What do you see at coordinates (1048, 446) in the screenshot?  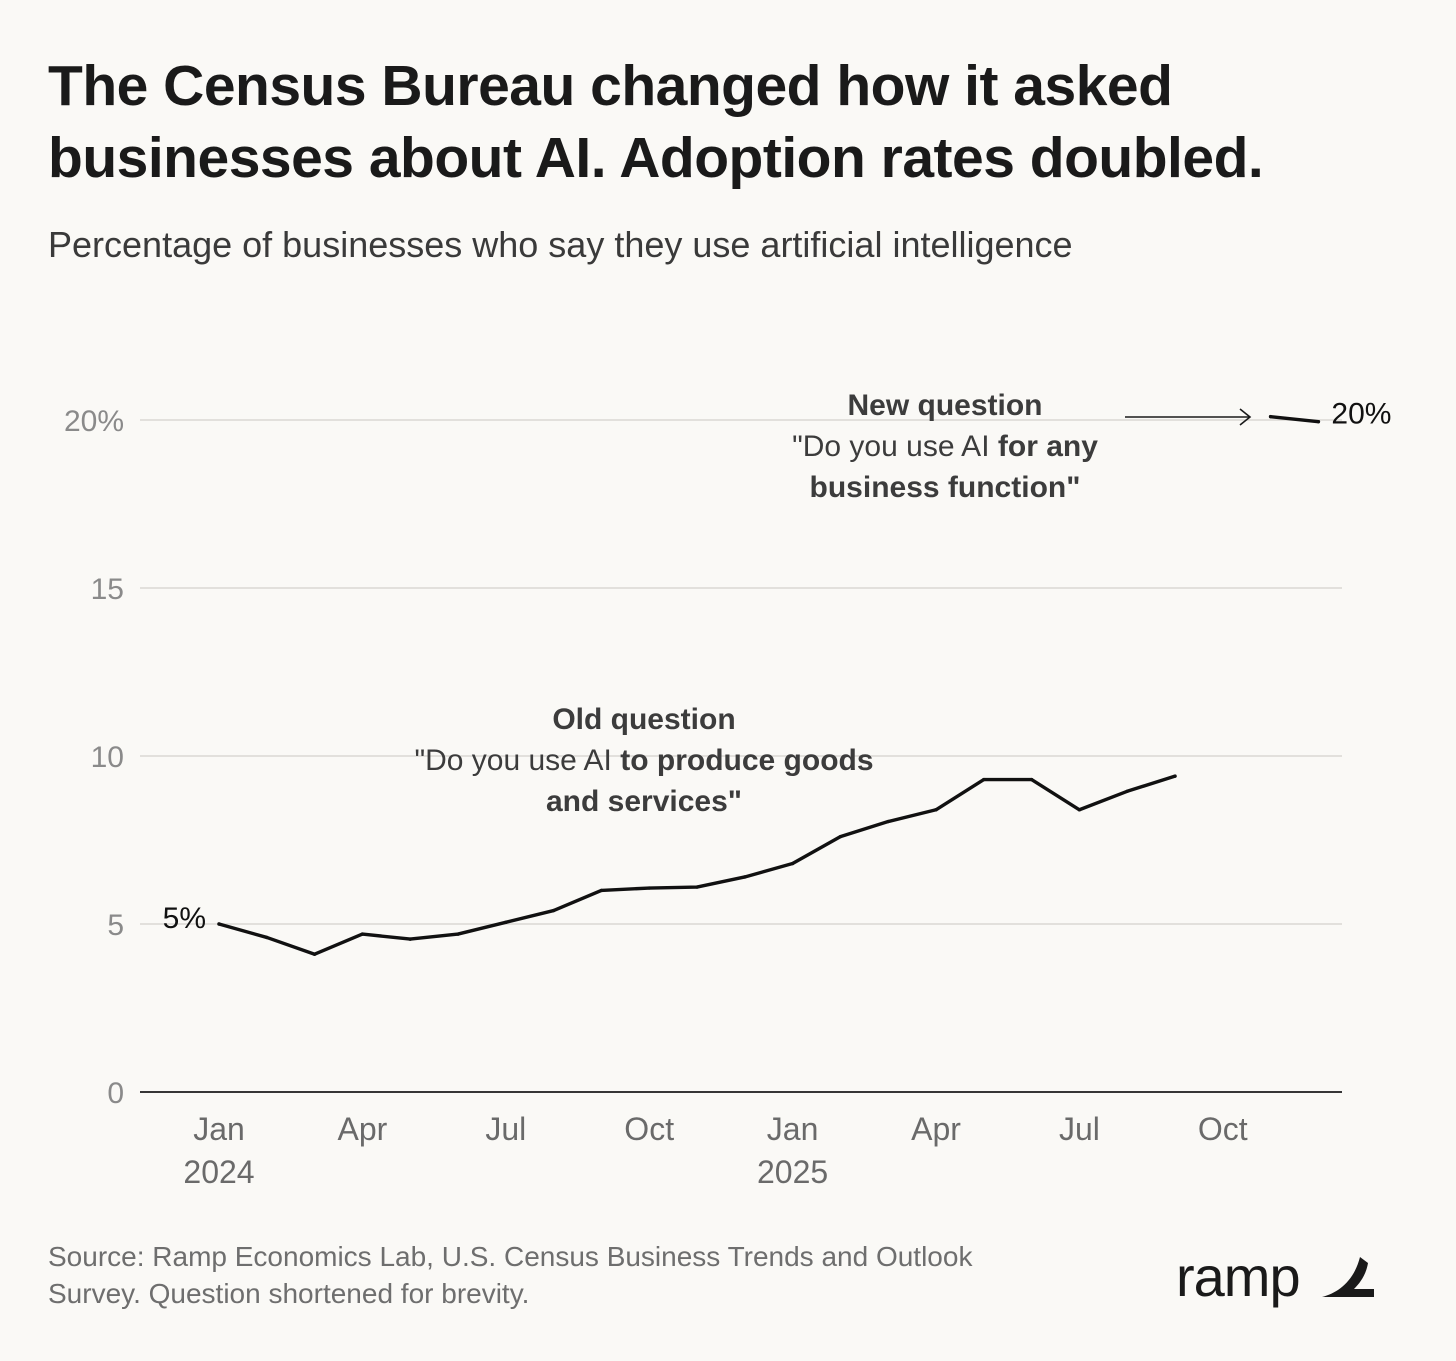 I see `annotation-new-line-1-bold: for any` at bounding box center [1048, 446].